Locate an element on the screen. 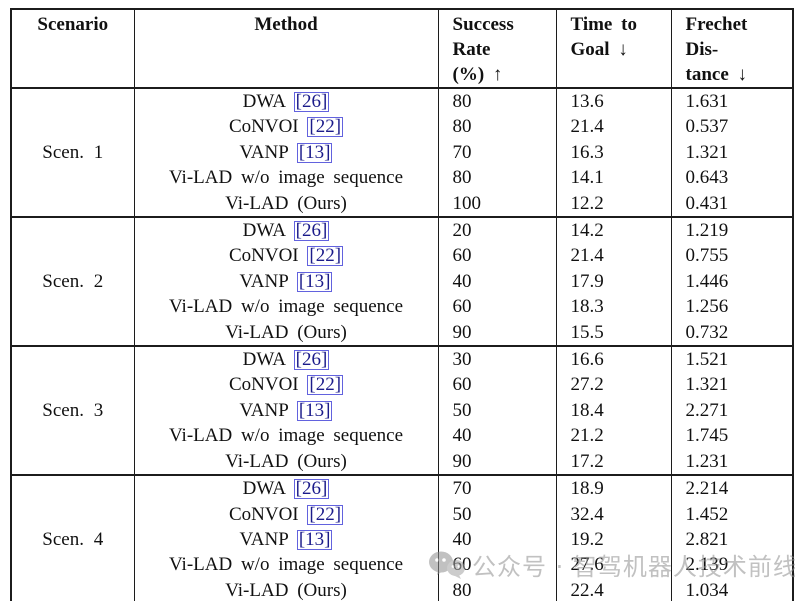 The height and width of the screenshot is (601, 795). time-to-goal-cell: 14.2 is located at coordinates (613, 230).